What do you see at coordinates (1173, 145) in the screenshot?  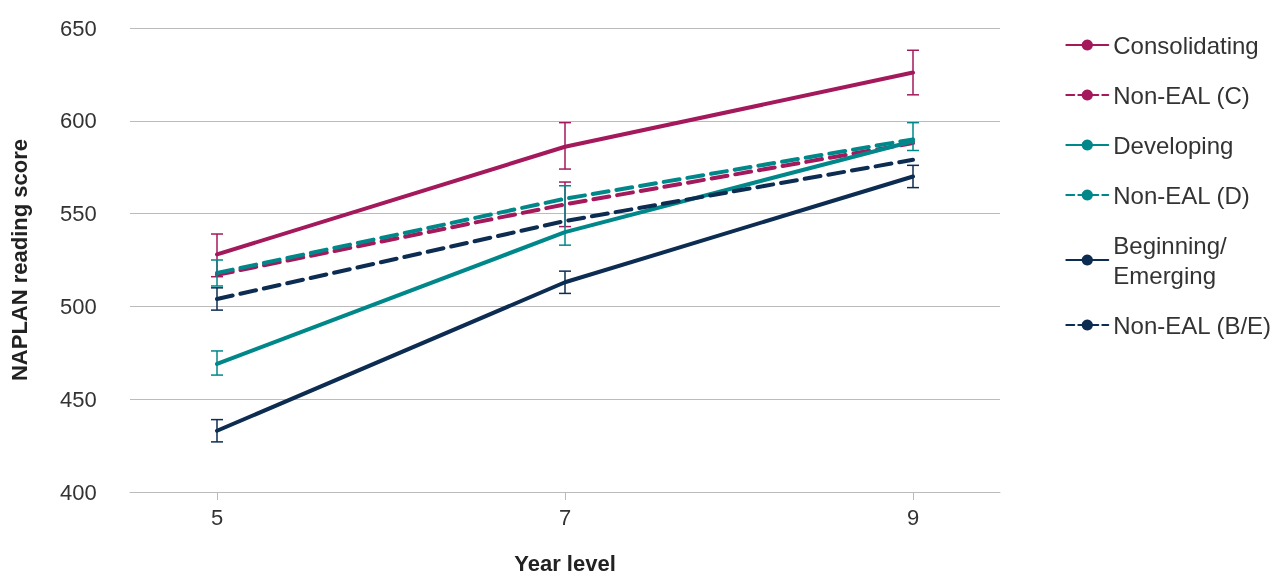 I see `legend-label: Developing` at bounding box center [1173, 145].